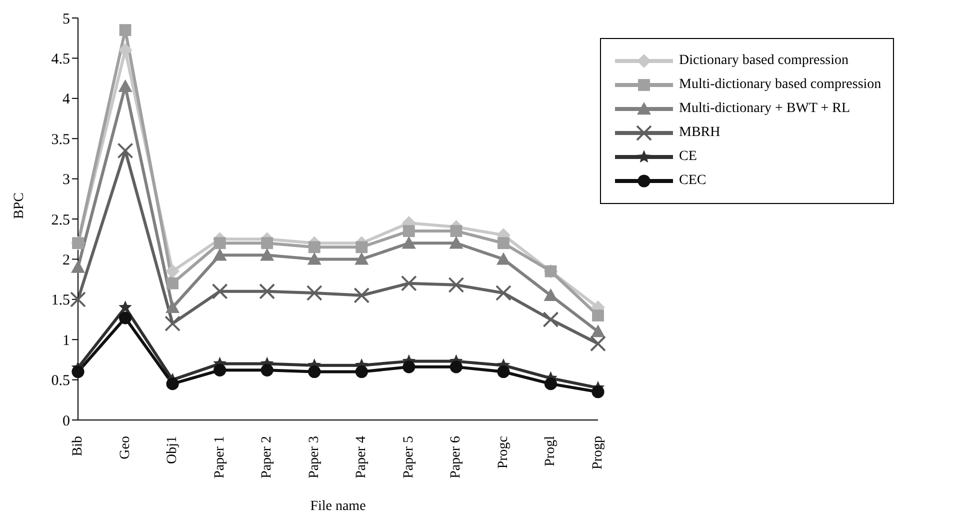 The width and height of the screenshot is (978, 528). I want to click on y-axis-title: BPC, so click(19, 205).